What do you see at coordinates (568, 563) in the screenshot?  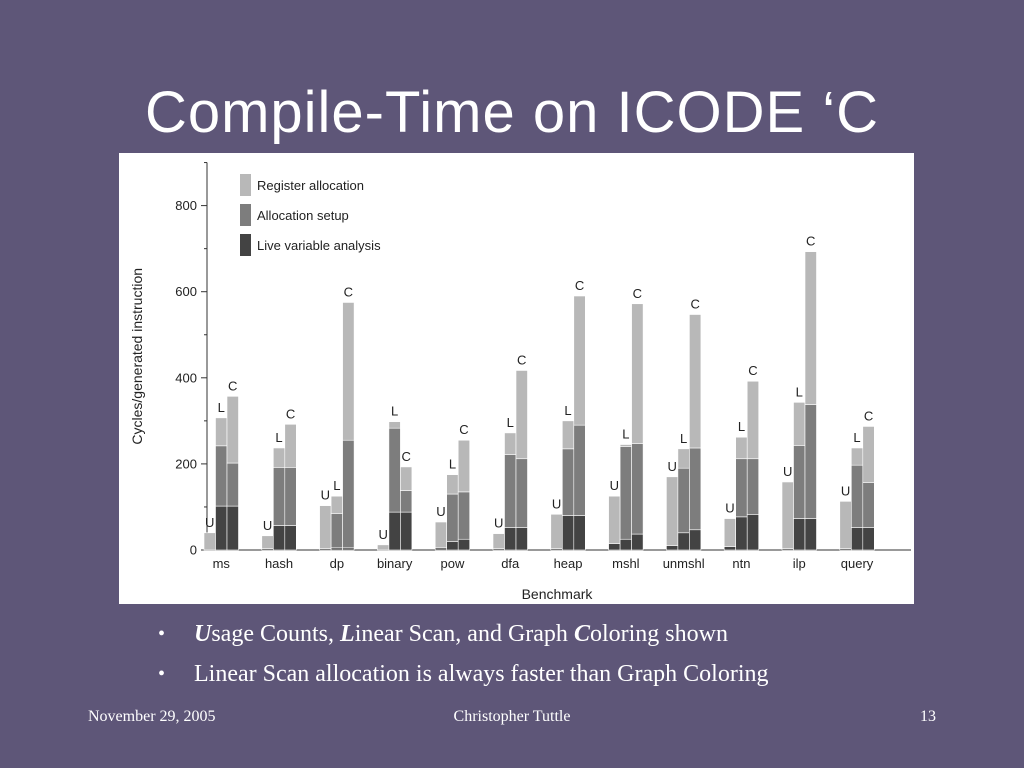 I see `x-tick-label: heap` at bounding box center [568, 563].